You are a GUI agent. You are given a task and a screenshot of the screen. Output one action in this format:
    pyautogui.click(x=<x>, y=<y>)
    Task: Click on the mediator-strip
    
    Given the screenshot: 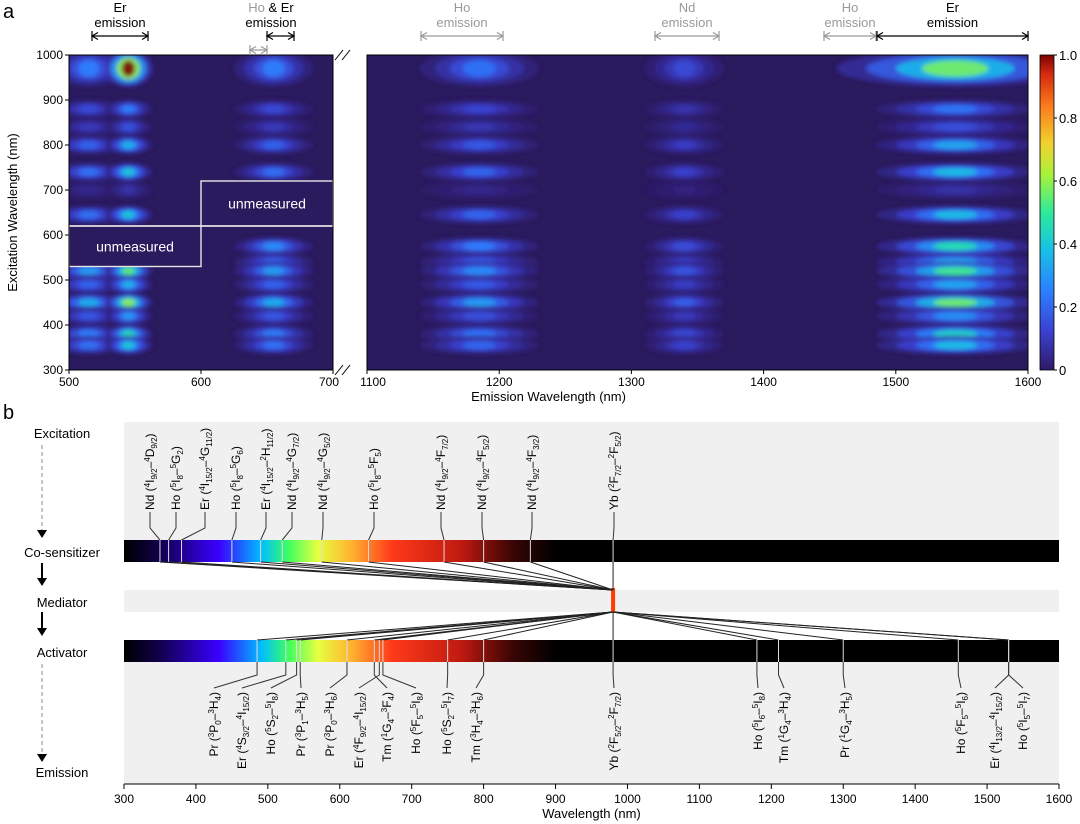 What is the action you would take?
    pyautogui.click(x=591, y=601)
    